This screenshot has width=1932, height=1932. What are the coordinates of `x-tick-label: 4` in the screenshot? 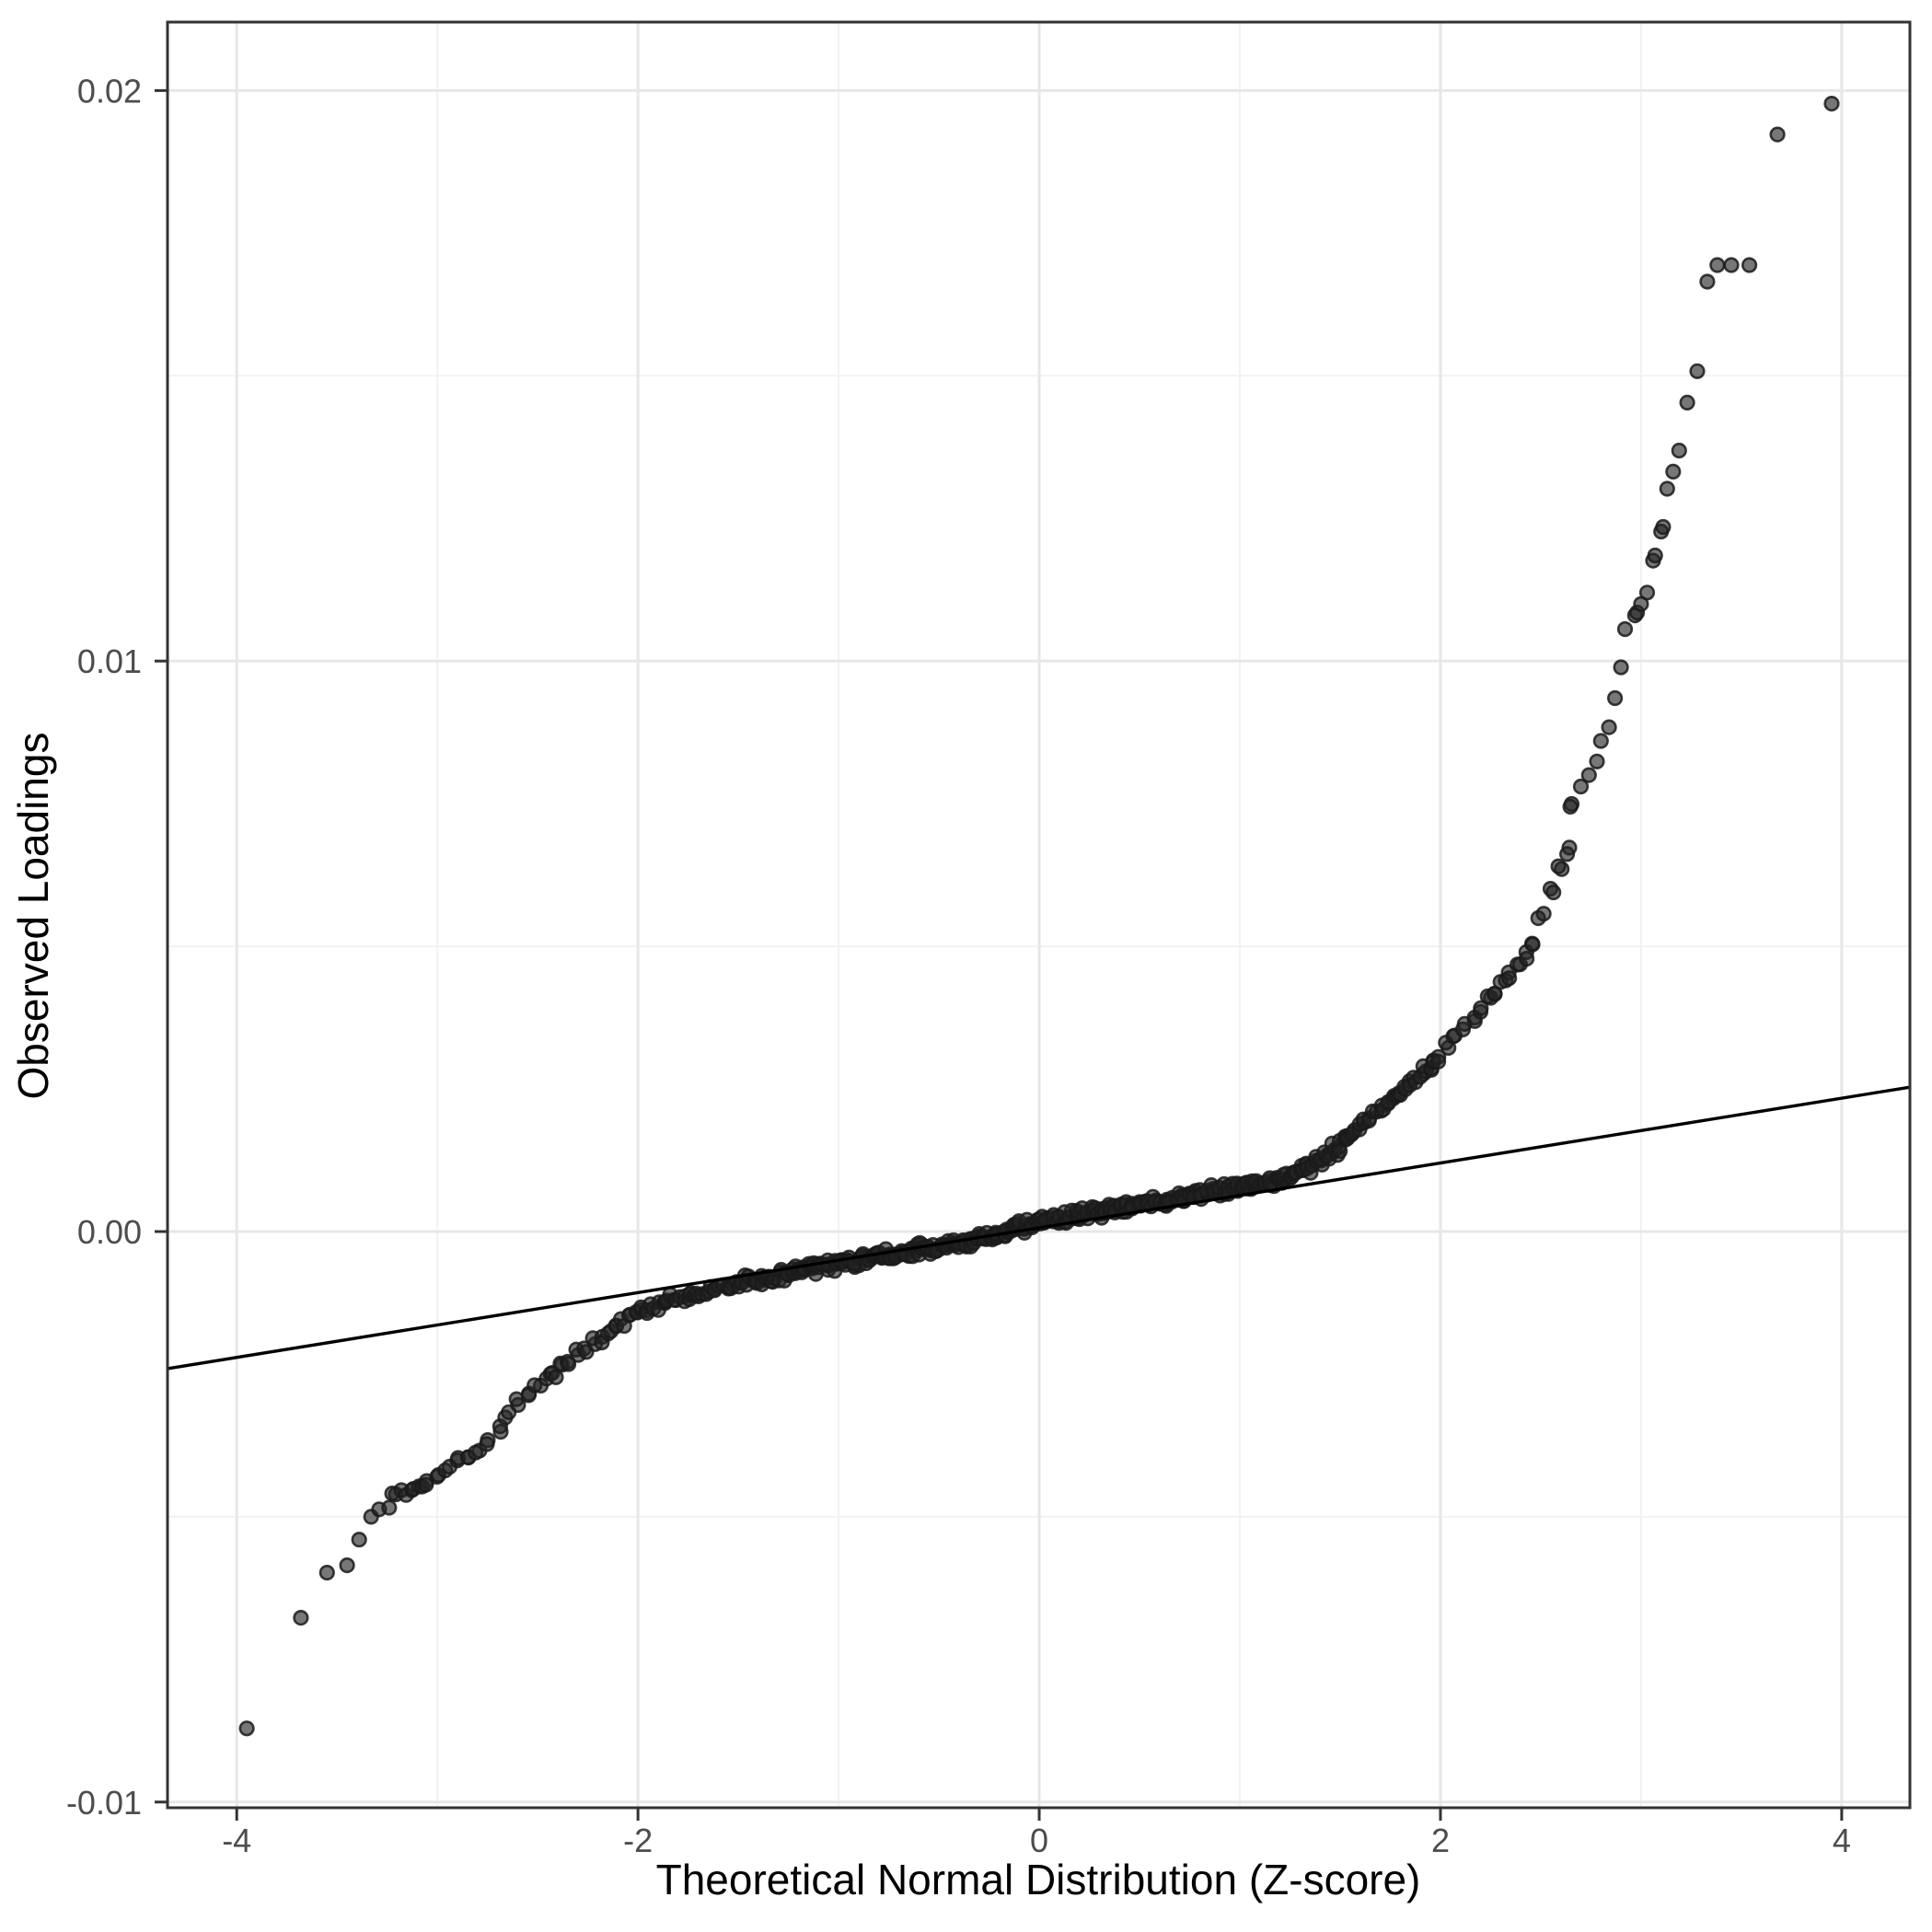 It's located at (1842, 1841).